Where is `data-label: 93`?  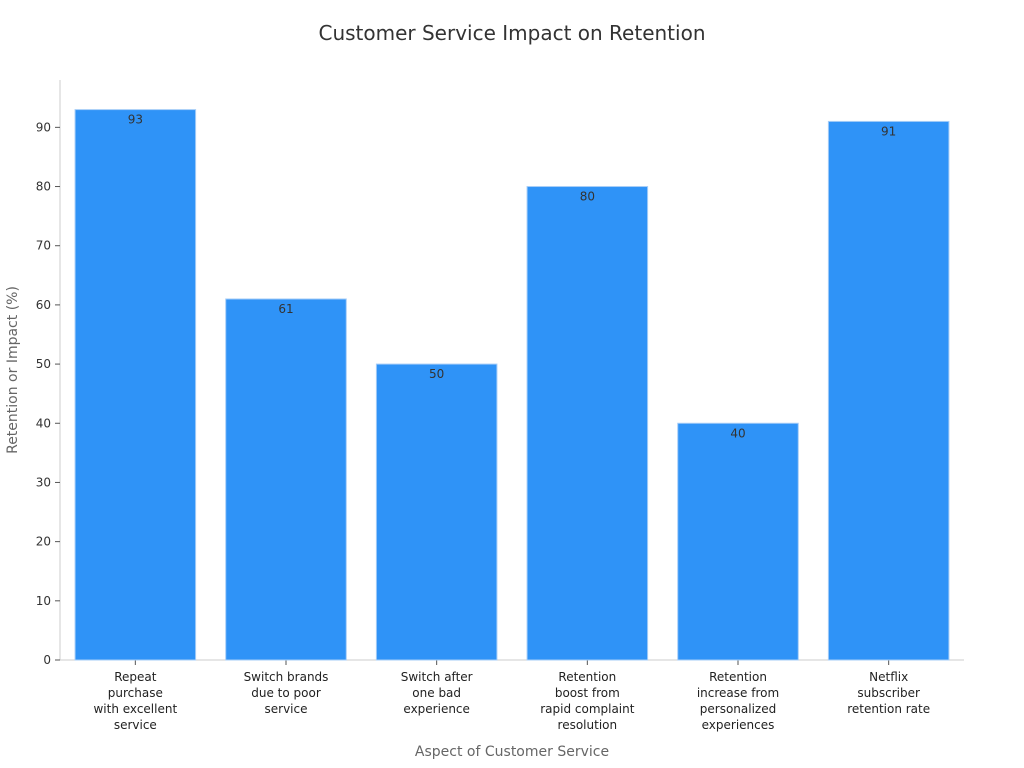 data-label: 93 is located at coordinates (135, 120).